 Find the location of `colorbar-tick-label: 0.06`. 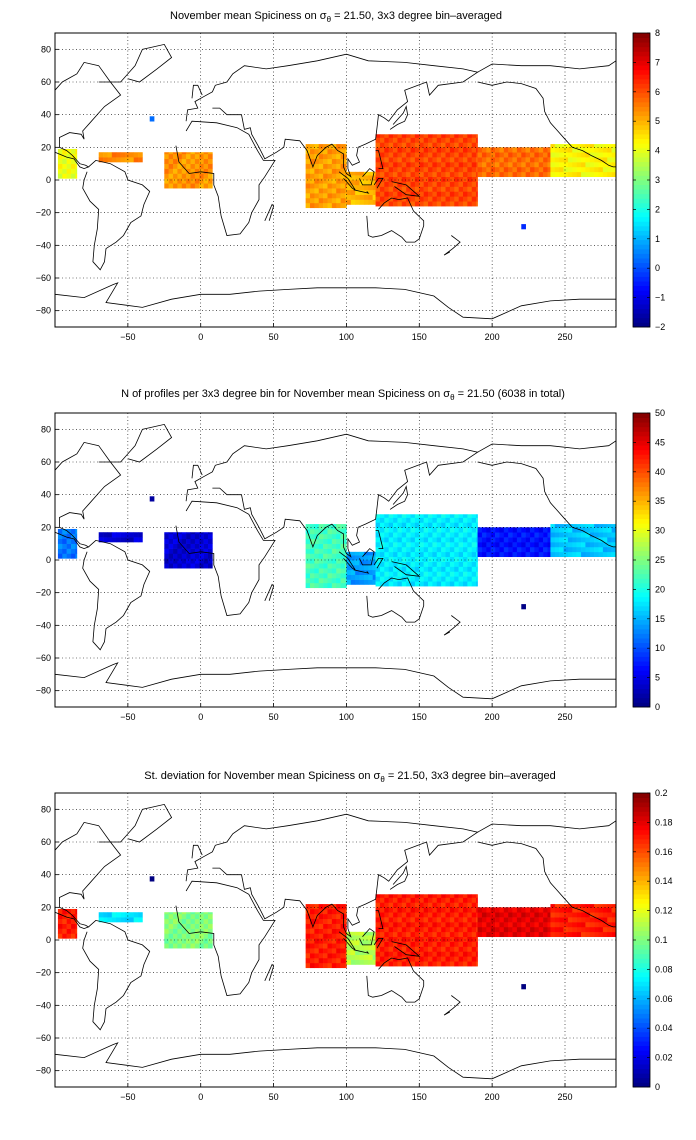

colorbar-tick-label: 0.06 is located at coordinates (664, 999).